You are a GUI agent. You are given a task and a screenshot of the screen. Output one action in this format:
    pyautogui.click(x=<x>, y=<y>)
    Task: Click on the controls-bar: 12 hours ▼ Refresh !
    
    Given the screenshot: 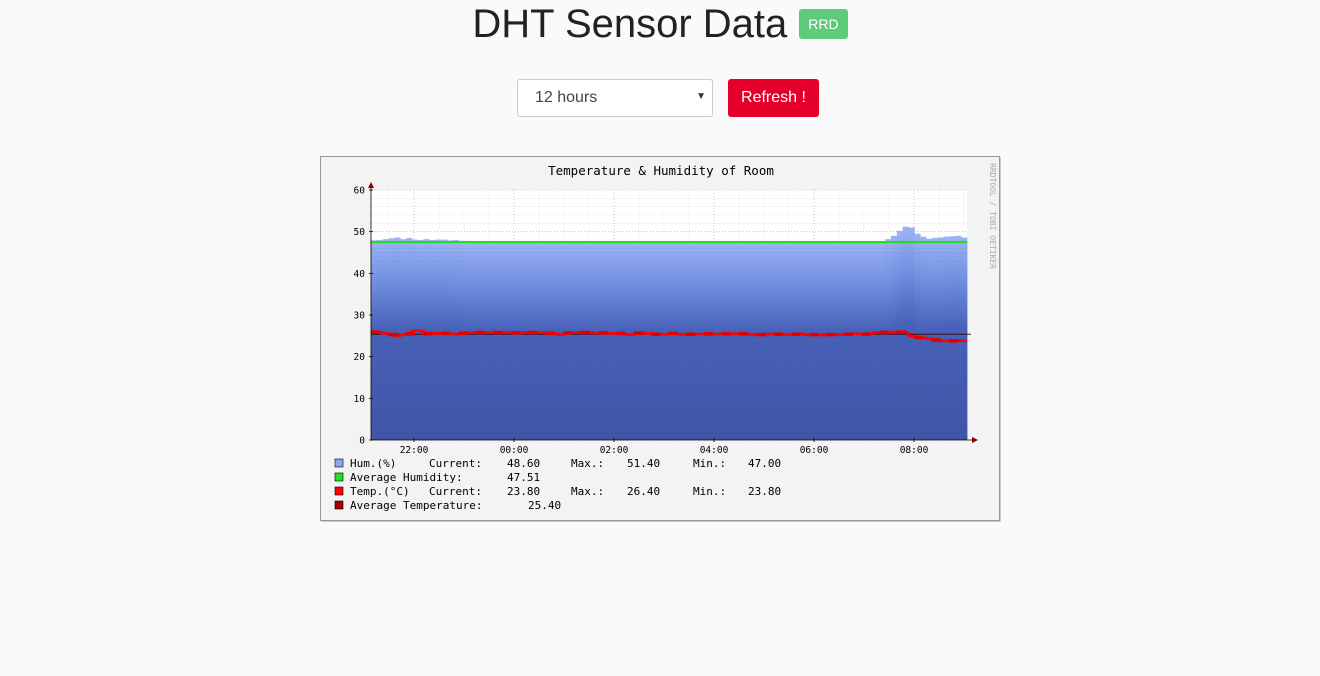 What is the action you would take?
    pyautogui.click(x=668, y=98)
    